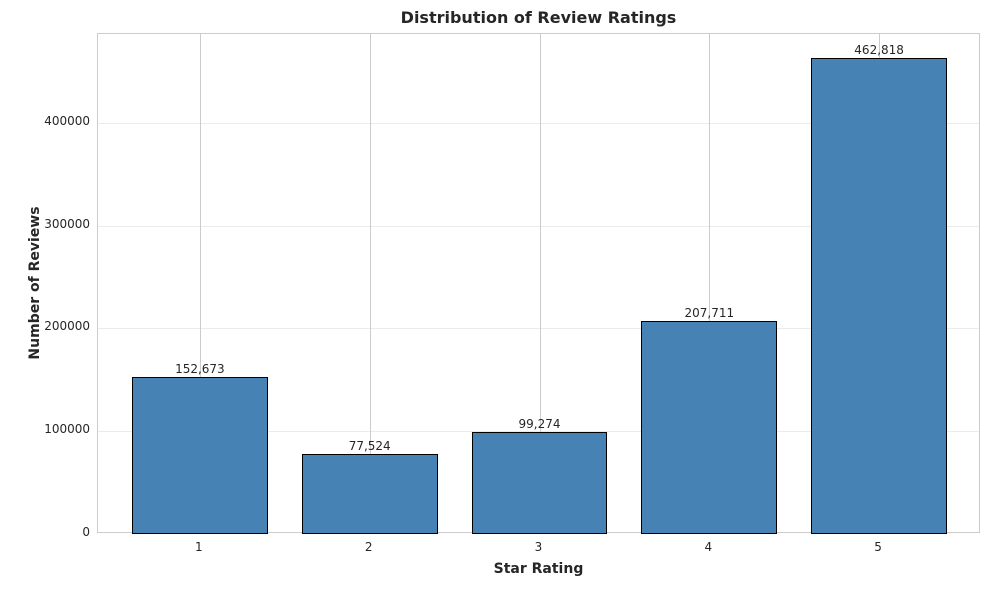 Image resolution: width=989 pixels, height=590 pixels. I want to click on y-axis-label: Number of Reviews, so click(35, 283).